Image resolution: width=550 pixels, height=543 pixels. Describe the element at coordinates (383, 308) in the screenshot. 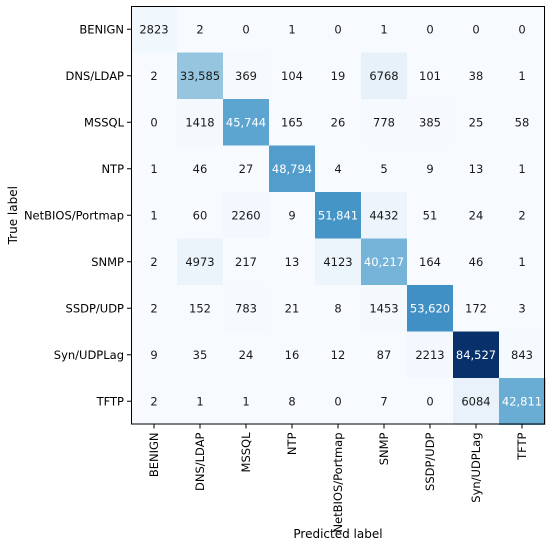

I see `cell-value: 1453` at that location.